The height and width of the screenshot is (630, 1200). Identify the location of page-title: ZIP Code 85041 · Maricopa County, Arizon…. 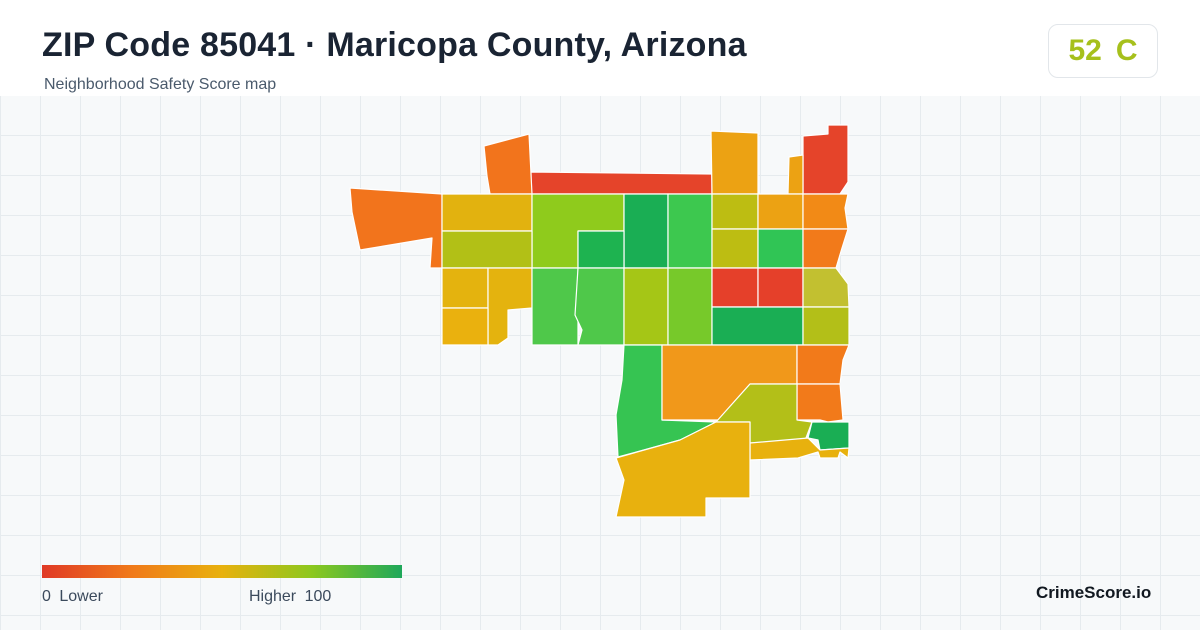
(394, 45).